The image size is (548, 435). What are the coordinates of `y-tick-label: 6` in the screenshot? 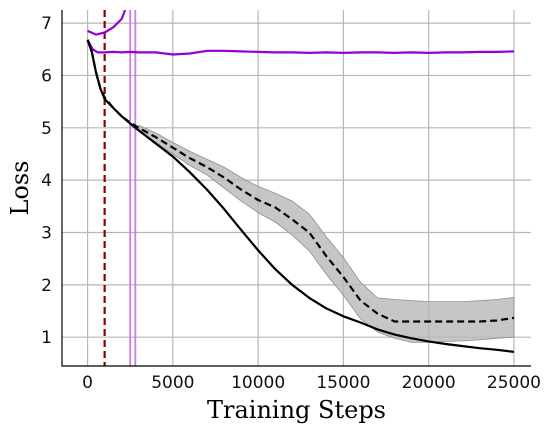 It's located at (46, 76).